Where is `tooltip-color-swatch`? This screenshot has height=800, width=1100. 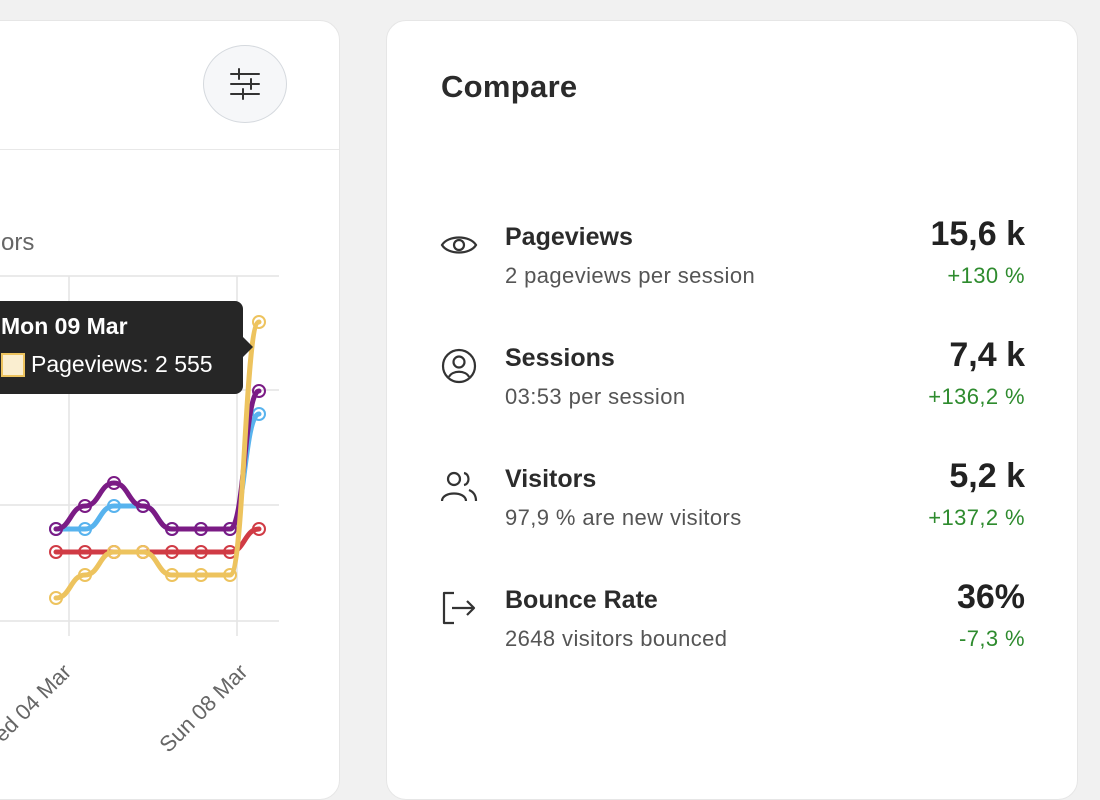 tooltip-color-swatch is located at coordinates (13, 364).